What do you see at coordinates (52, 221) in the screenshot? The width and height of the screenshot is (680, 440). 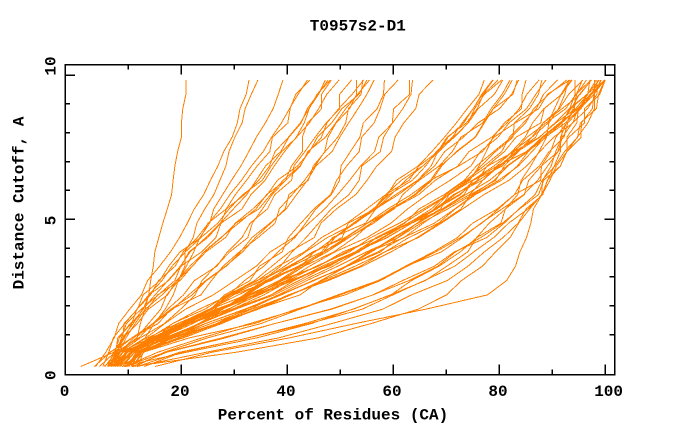 I see `svg-text: 5` at bounding box center [52, 221].